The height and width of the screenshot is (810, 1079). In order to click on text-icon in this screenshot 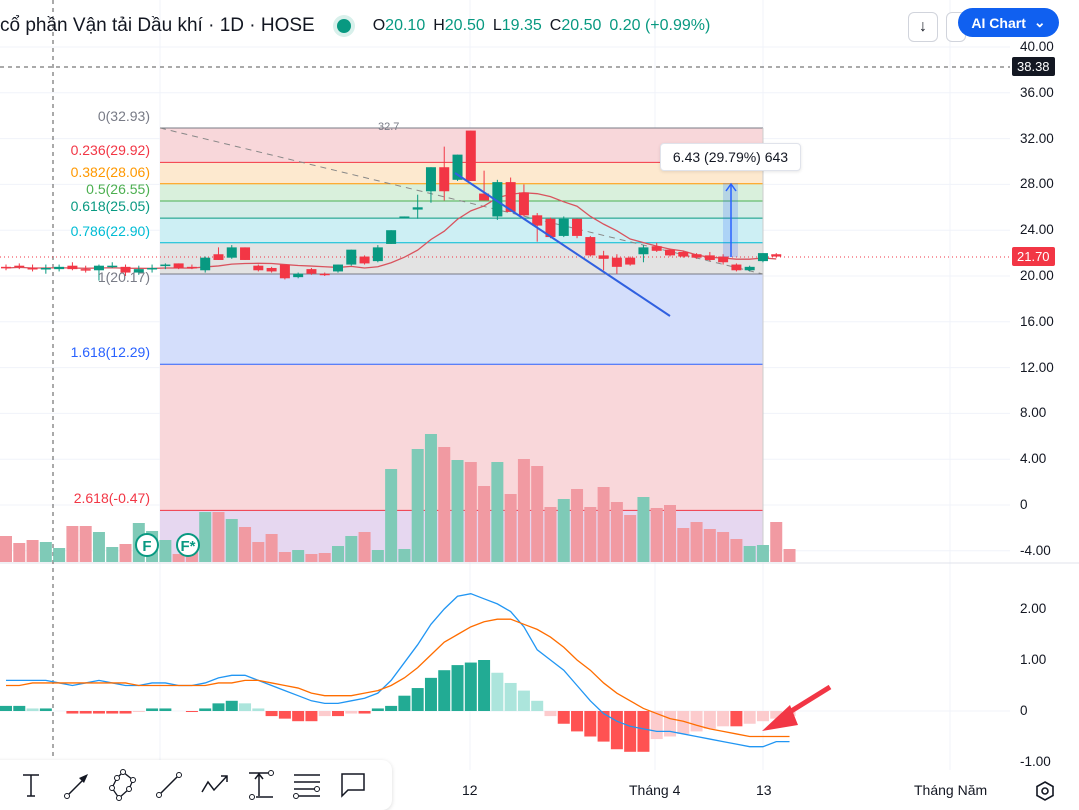, I will do `click(31, 785)`.